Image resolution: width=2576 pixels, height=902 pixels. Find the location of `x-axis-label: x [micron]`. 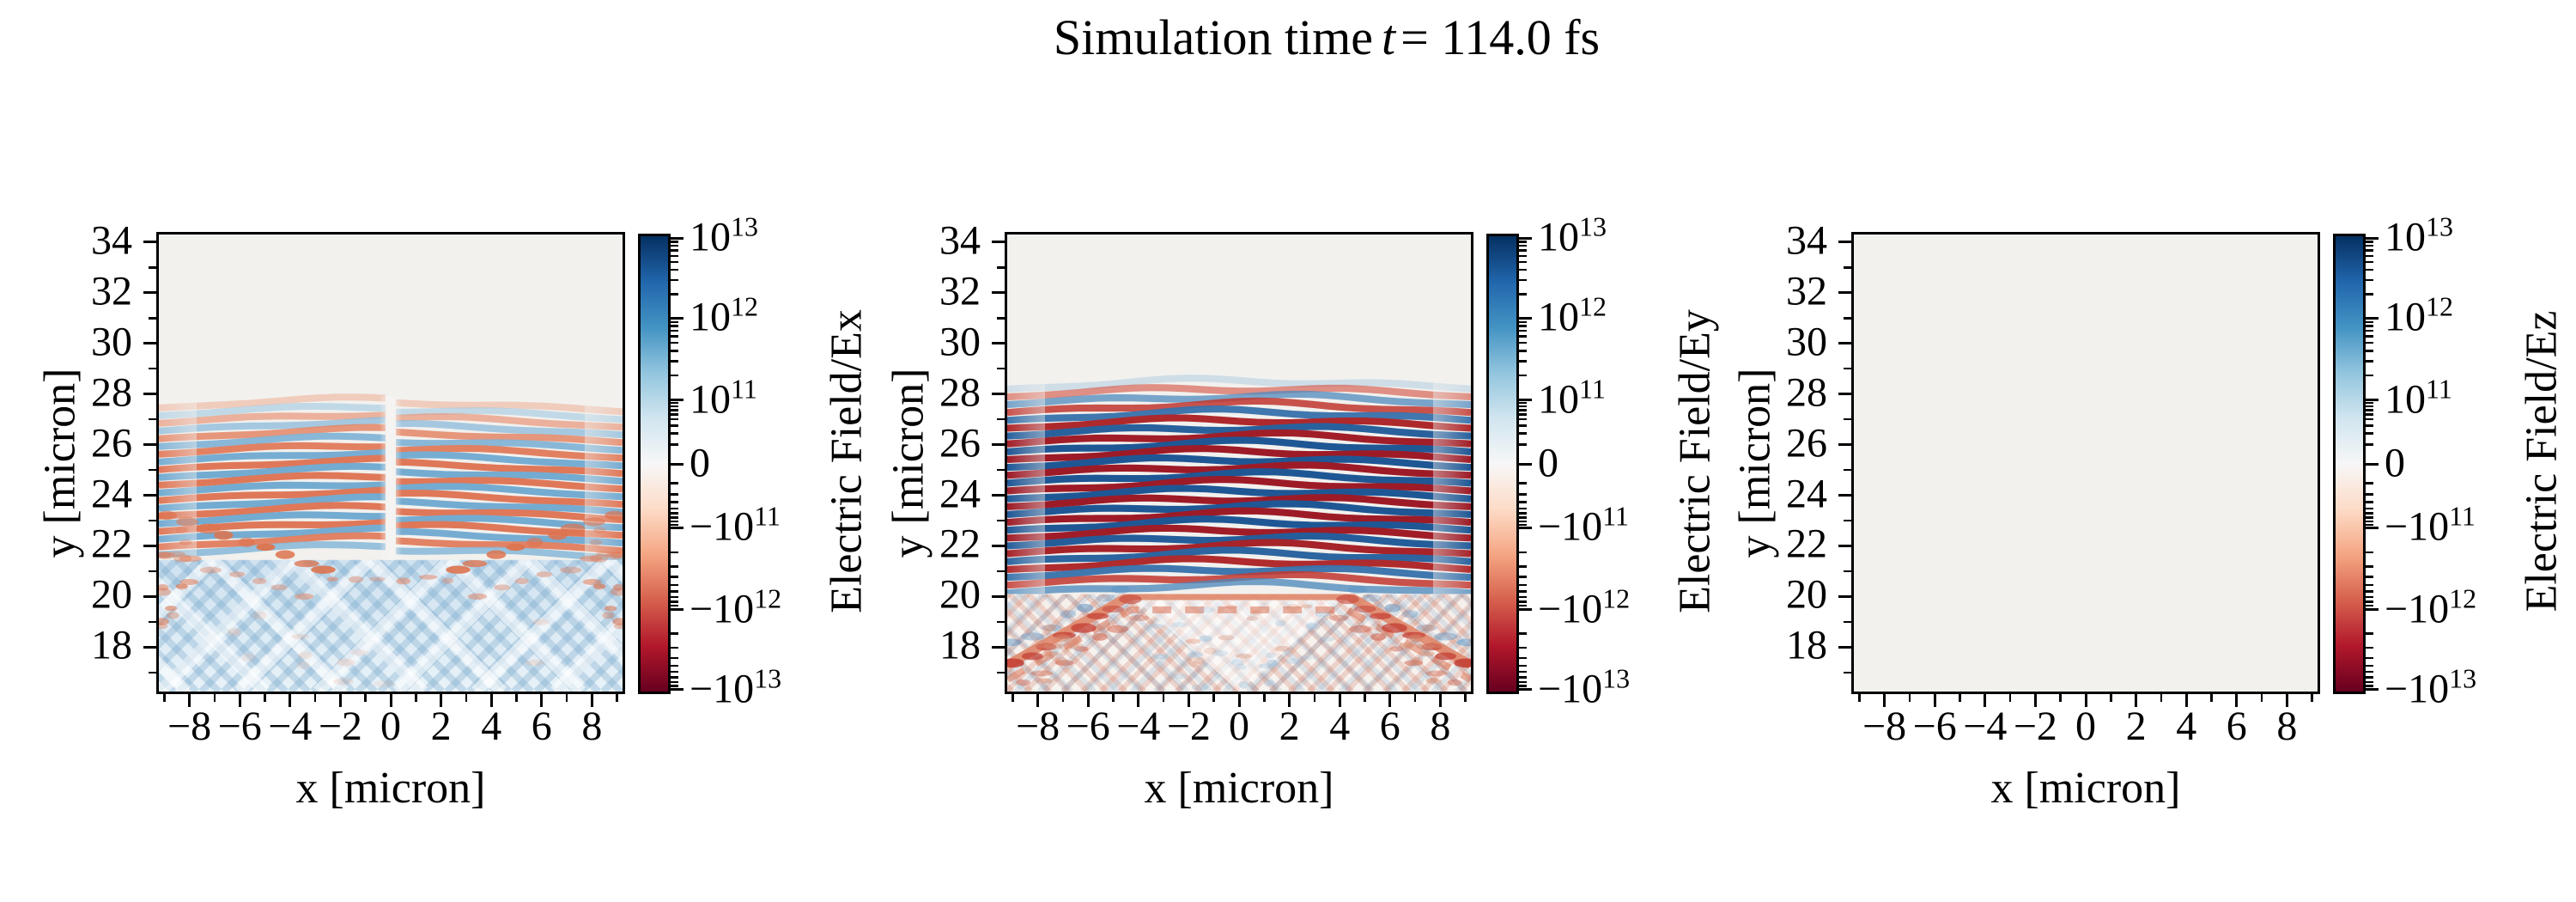

x-axis-label: x [micron] is located at coordinates (2085, 788).